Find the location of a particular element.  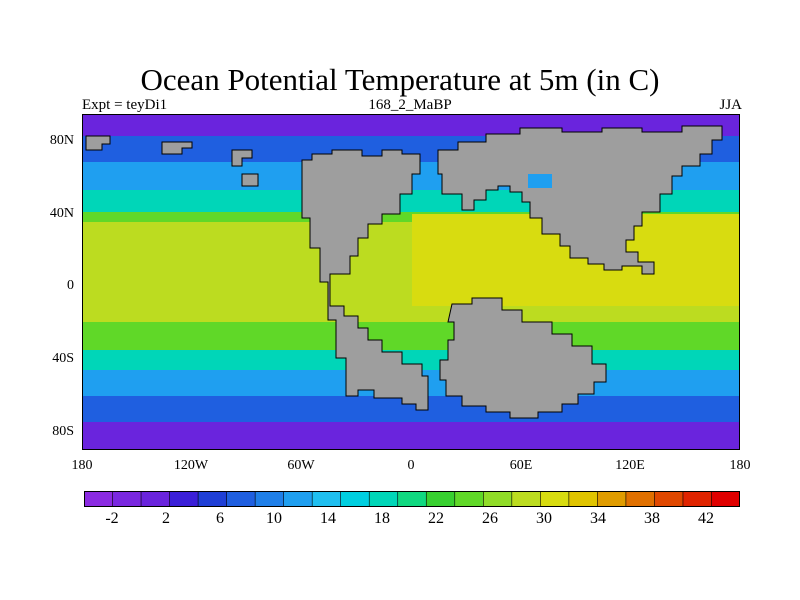

season-label: JJA is located at coordinates (730, 105).